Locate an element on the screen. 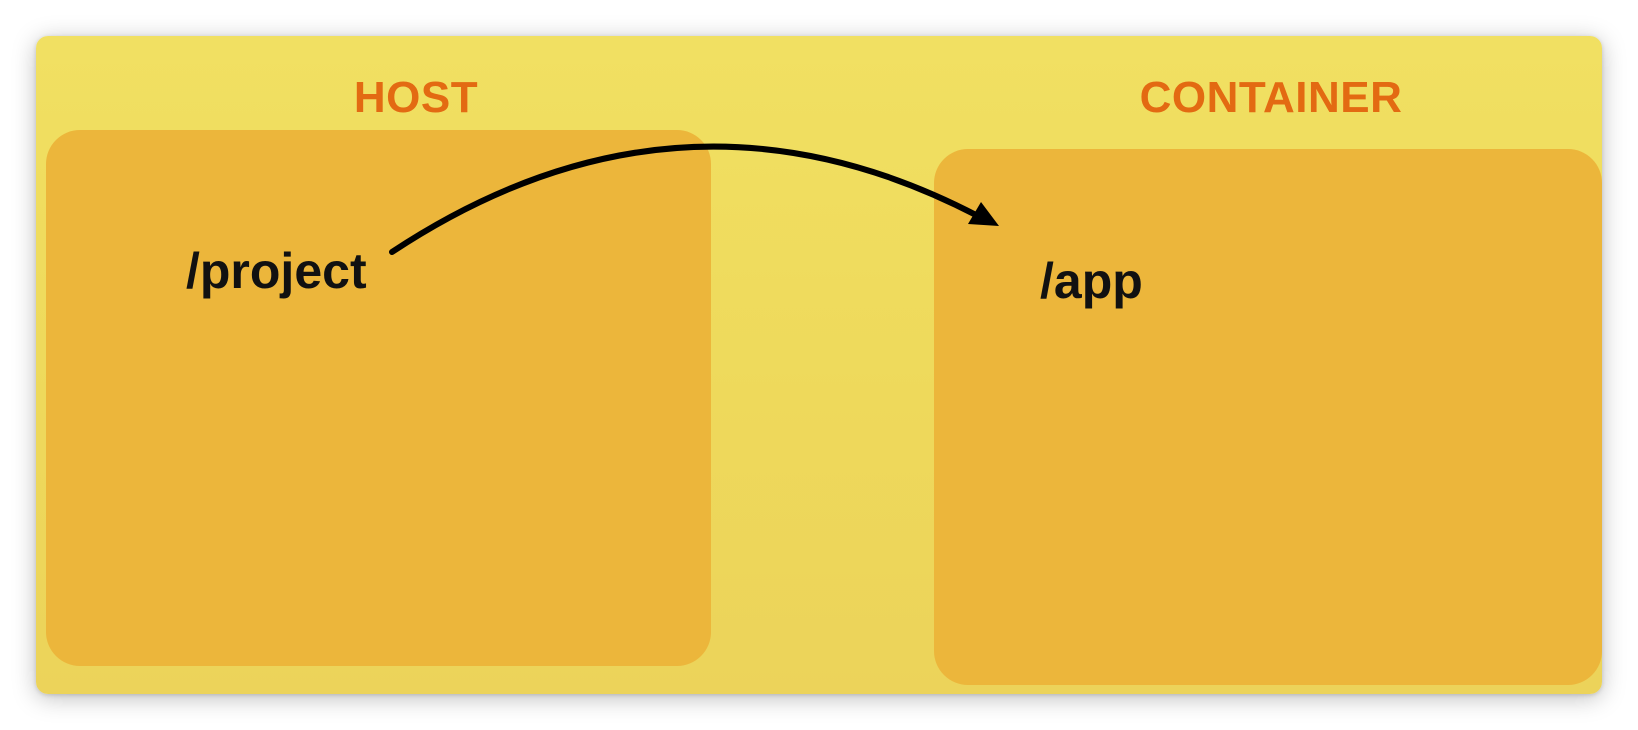 The height and width of the screenshot is (730, 1638). container-heading: CONTAINER is located at coordinates (1271, 97).